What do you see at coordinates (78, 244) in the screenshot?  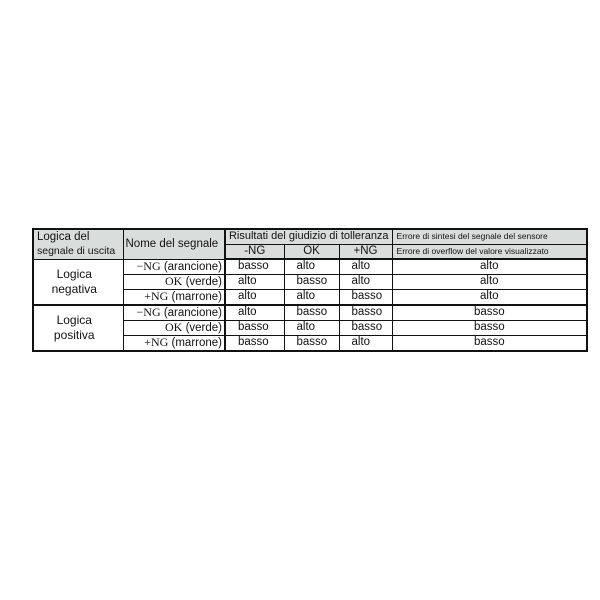 I see `header-logic: Logica del segnale di uscita` at bounding box center [78, 244].